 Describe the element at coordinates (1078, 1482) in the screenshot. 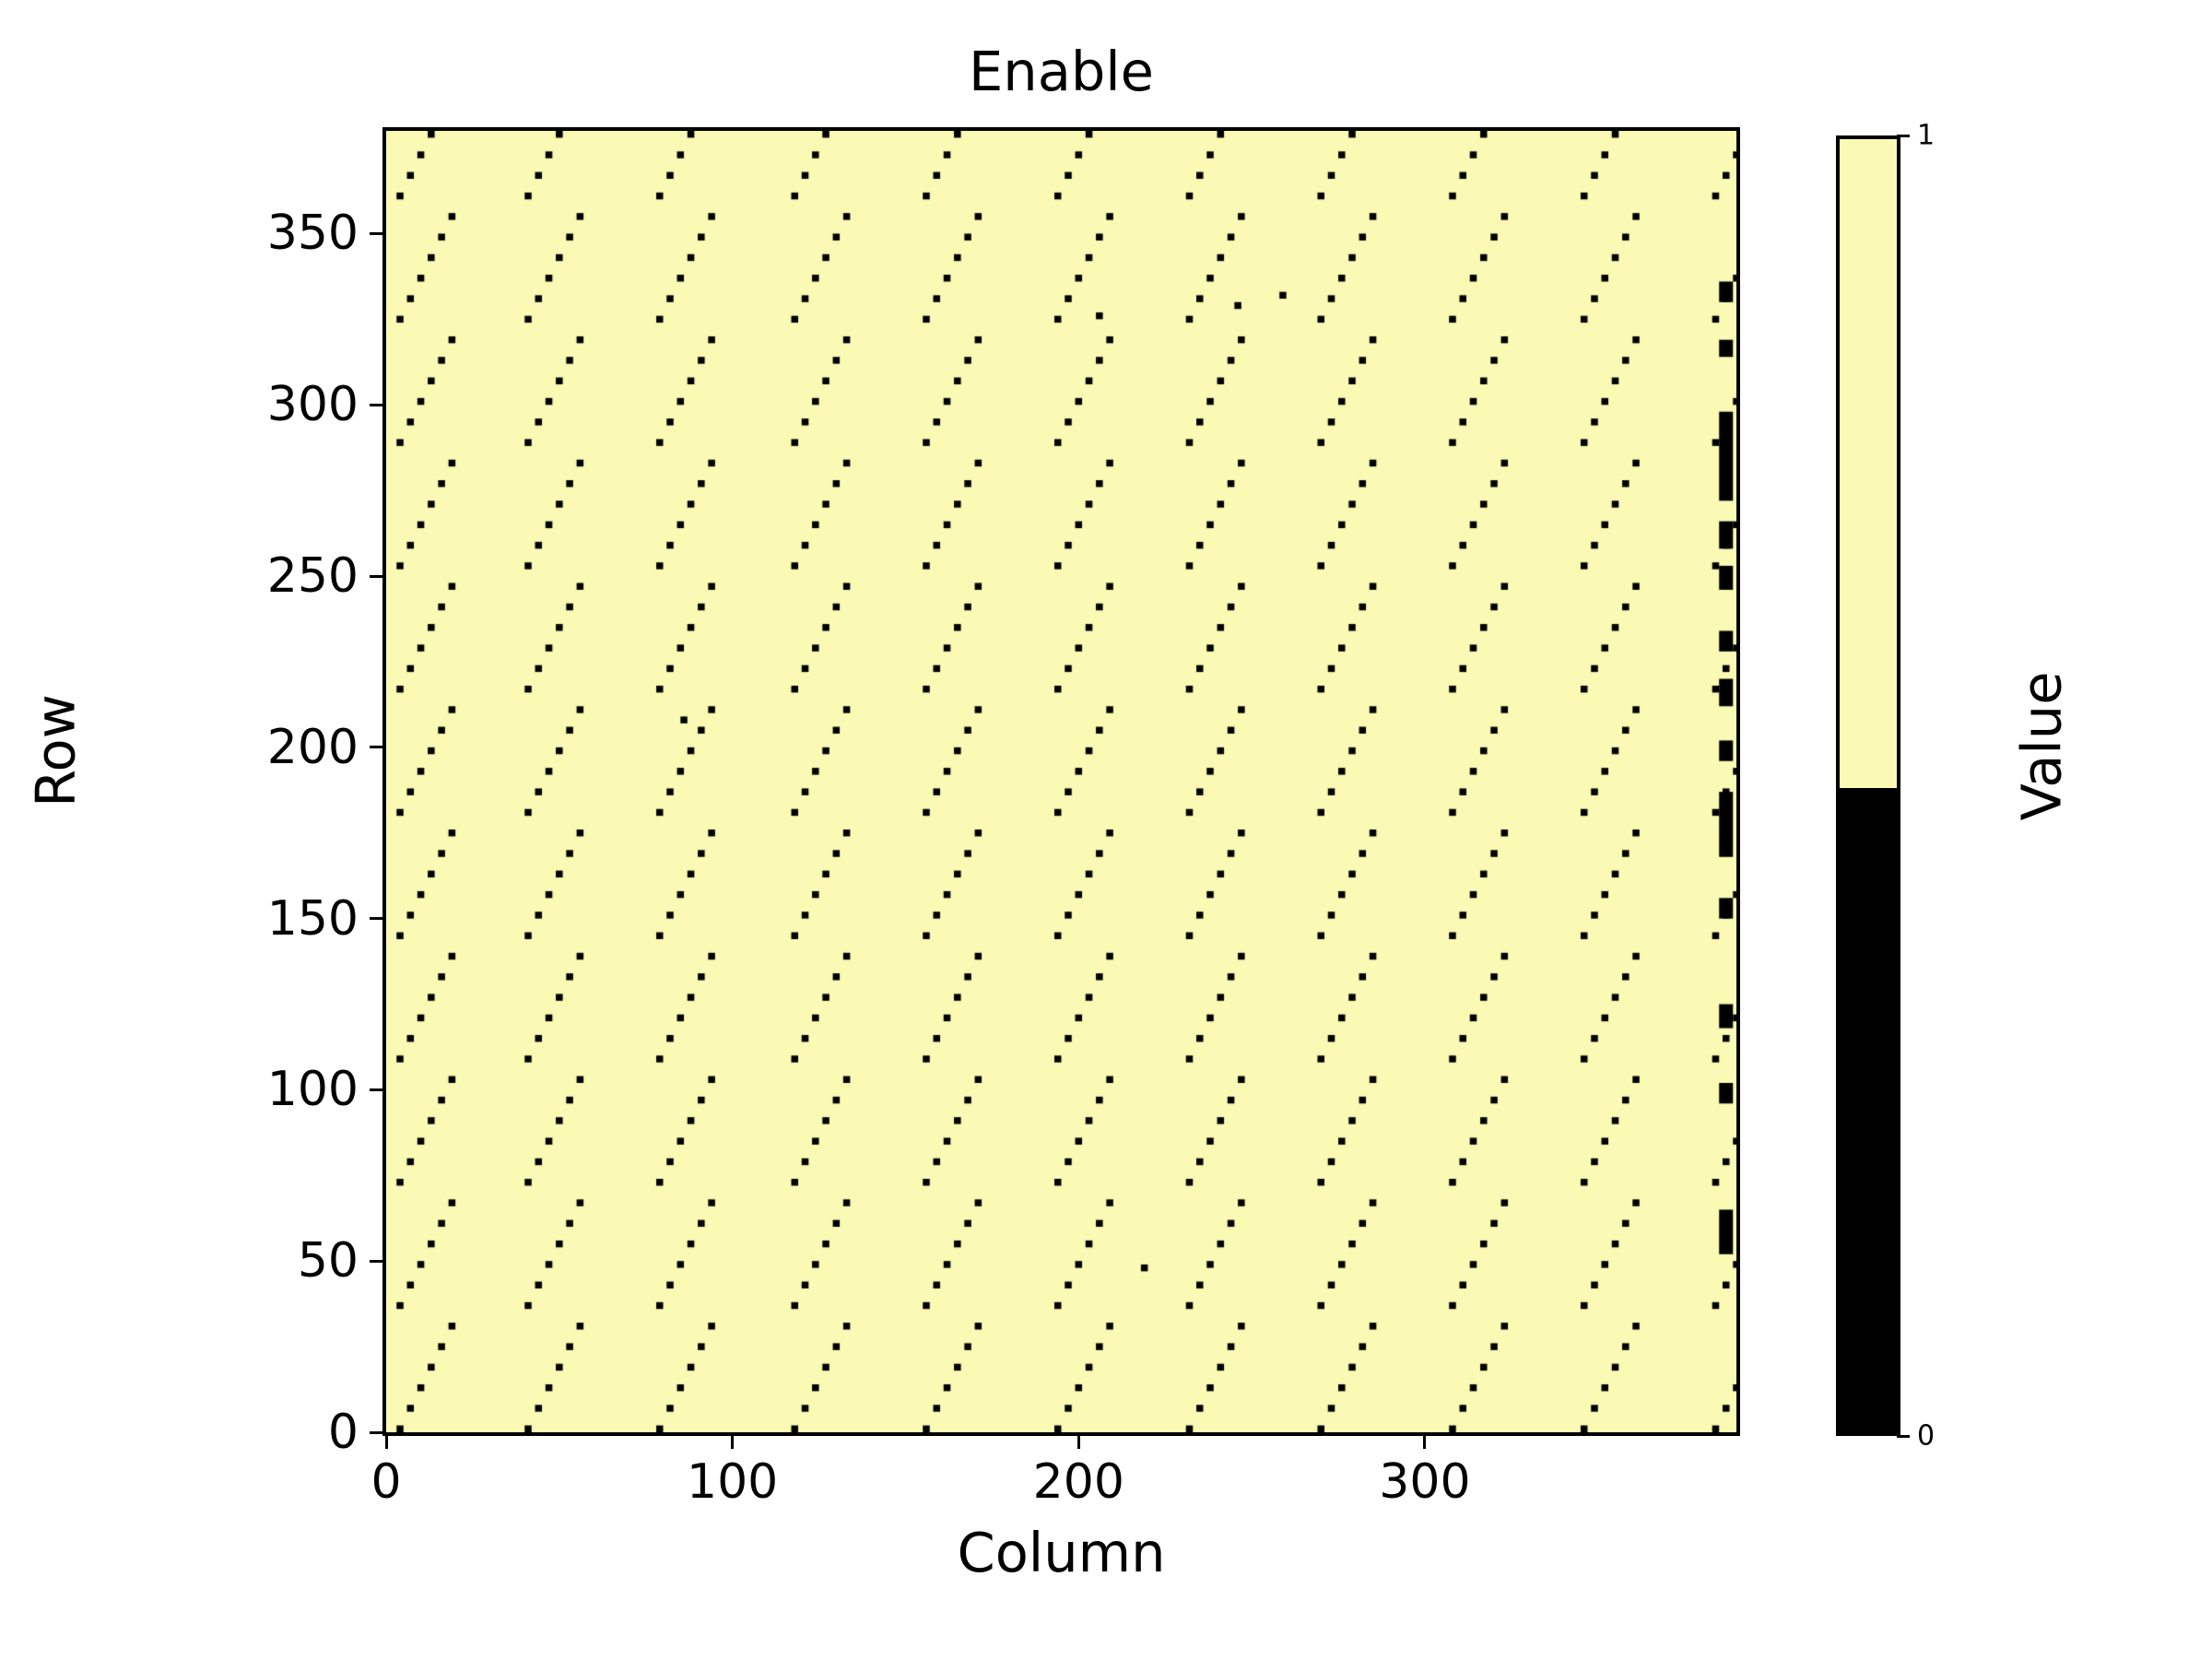

I see `x-tick-label: 200` at that location.